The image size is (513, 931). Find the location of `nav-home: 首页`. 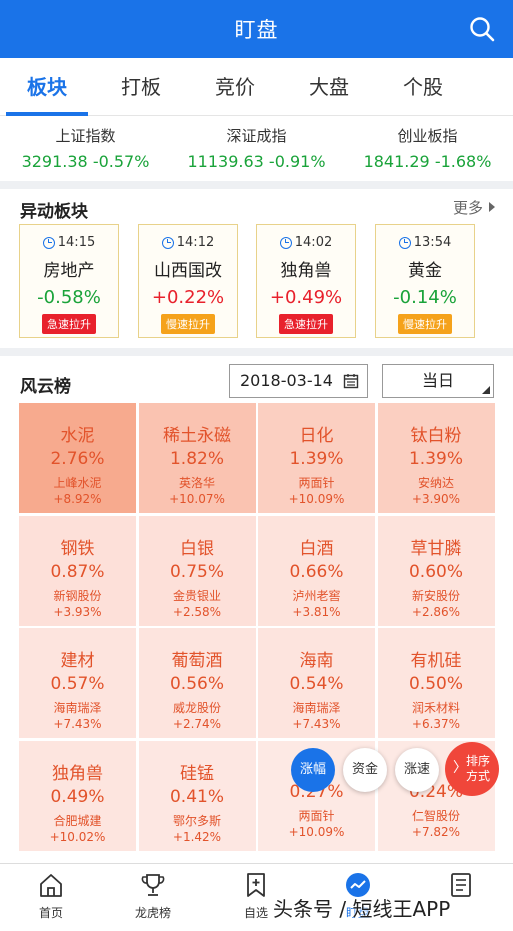

nav-home: 首页 is located at coordinates (51, 895).